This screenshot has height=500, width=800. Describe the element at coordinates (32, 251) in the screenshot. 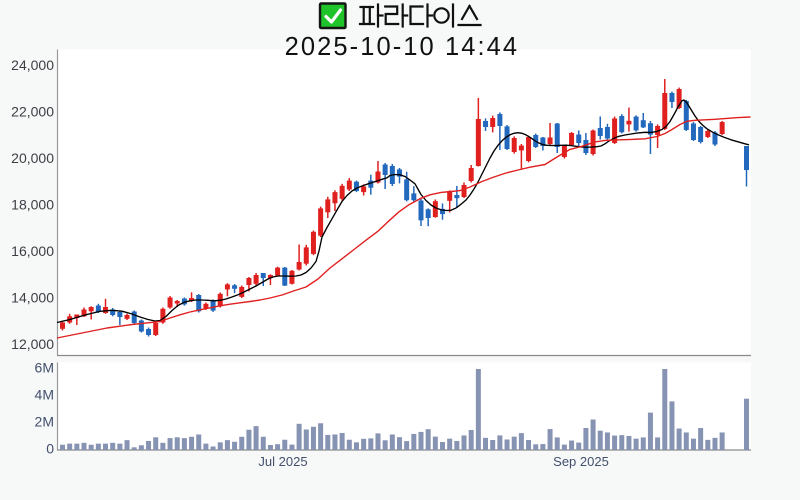

I see `svg-text: 16,000` at that location.